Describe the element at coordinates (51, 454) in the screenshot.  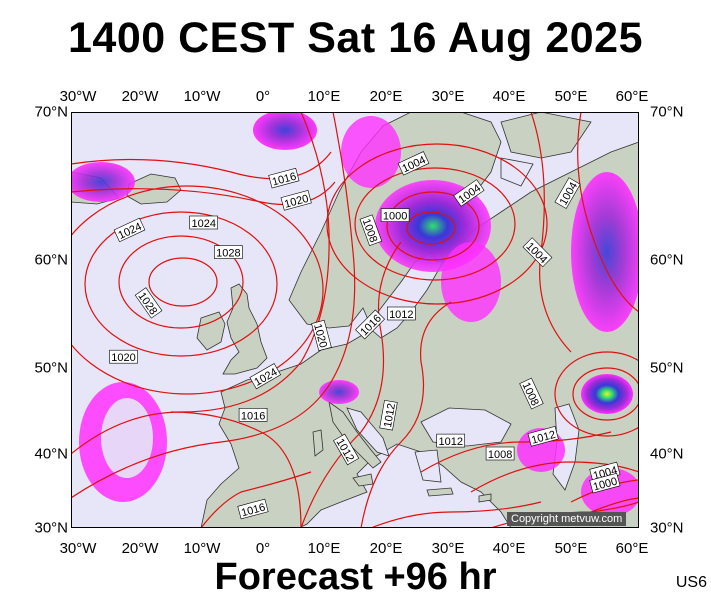
I see `lat-tick-left: 40°N` at that location.